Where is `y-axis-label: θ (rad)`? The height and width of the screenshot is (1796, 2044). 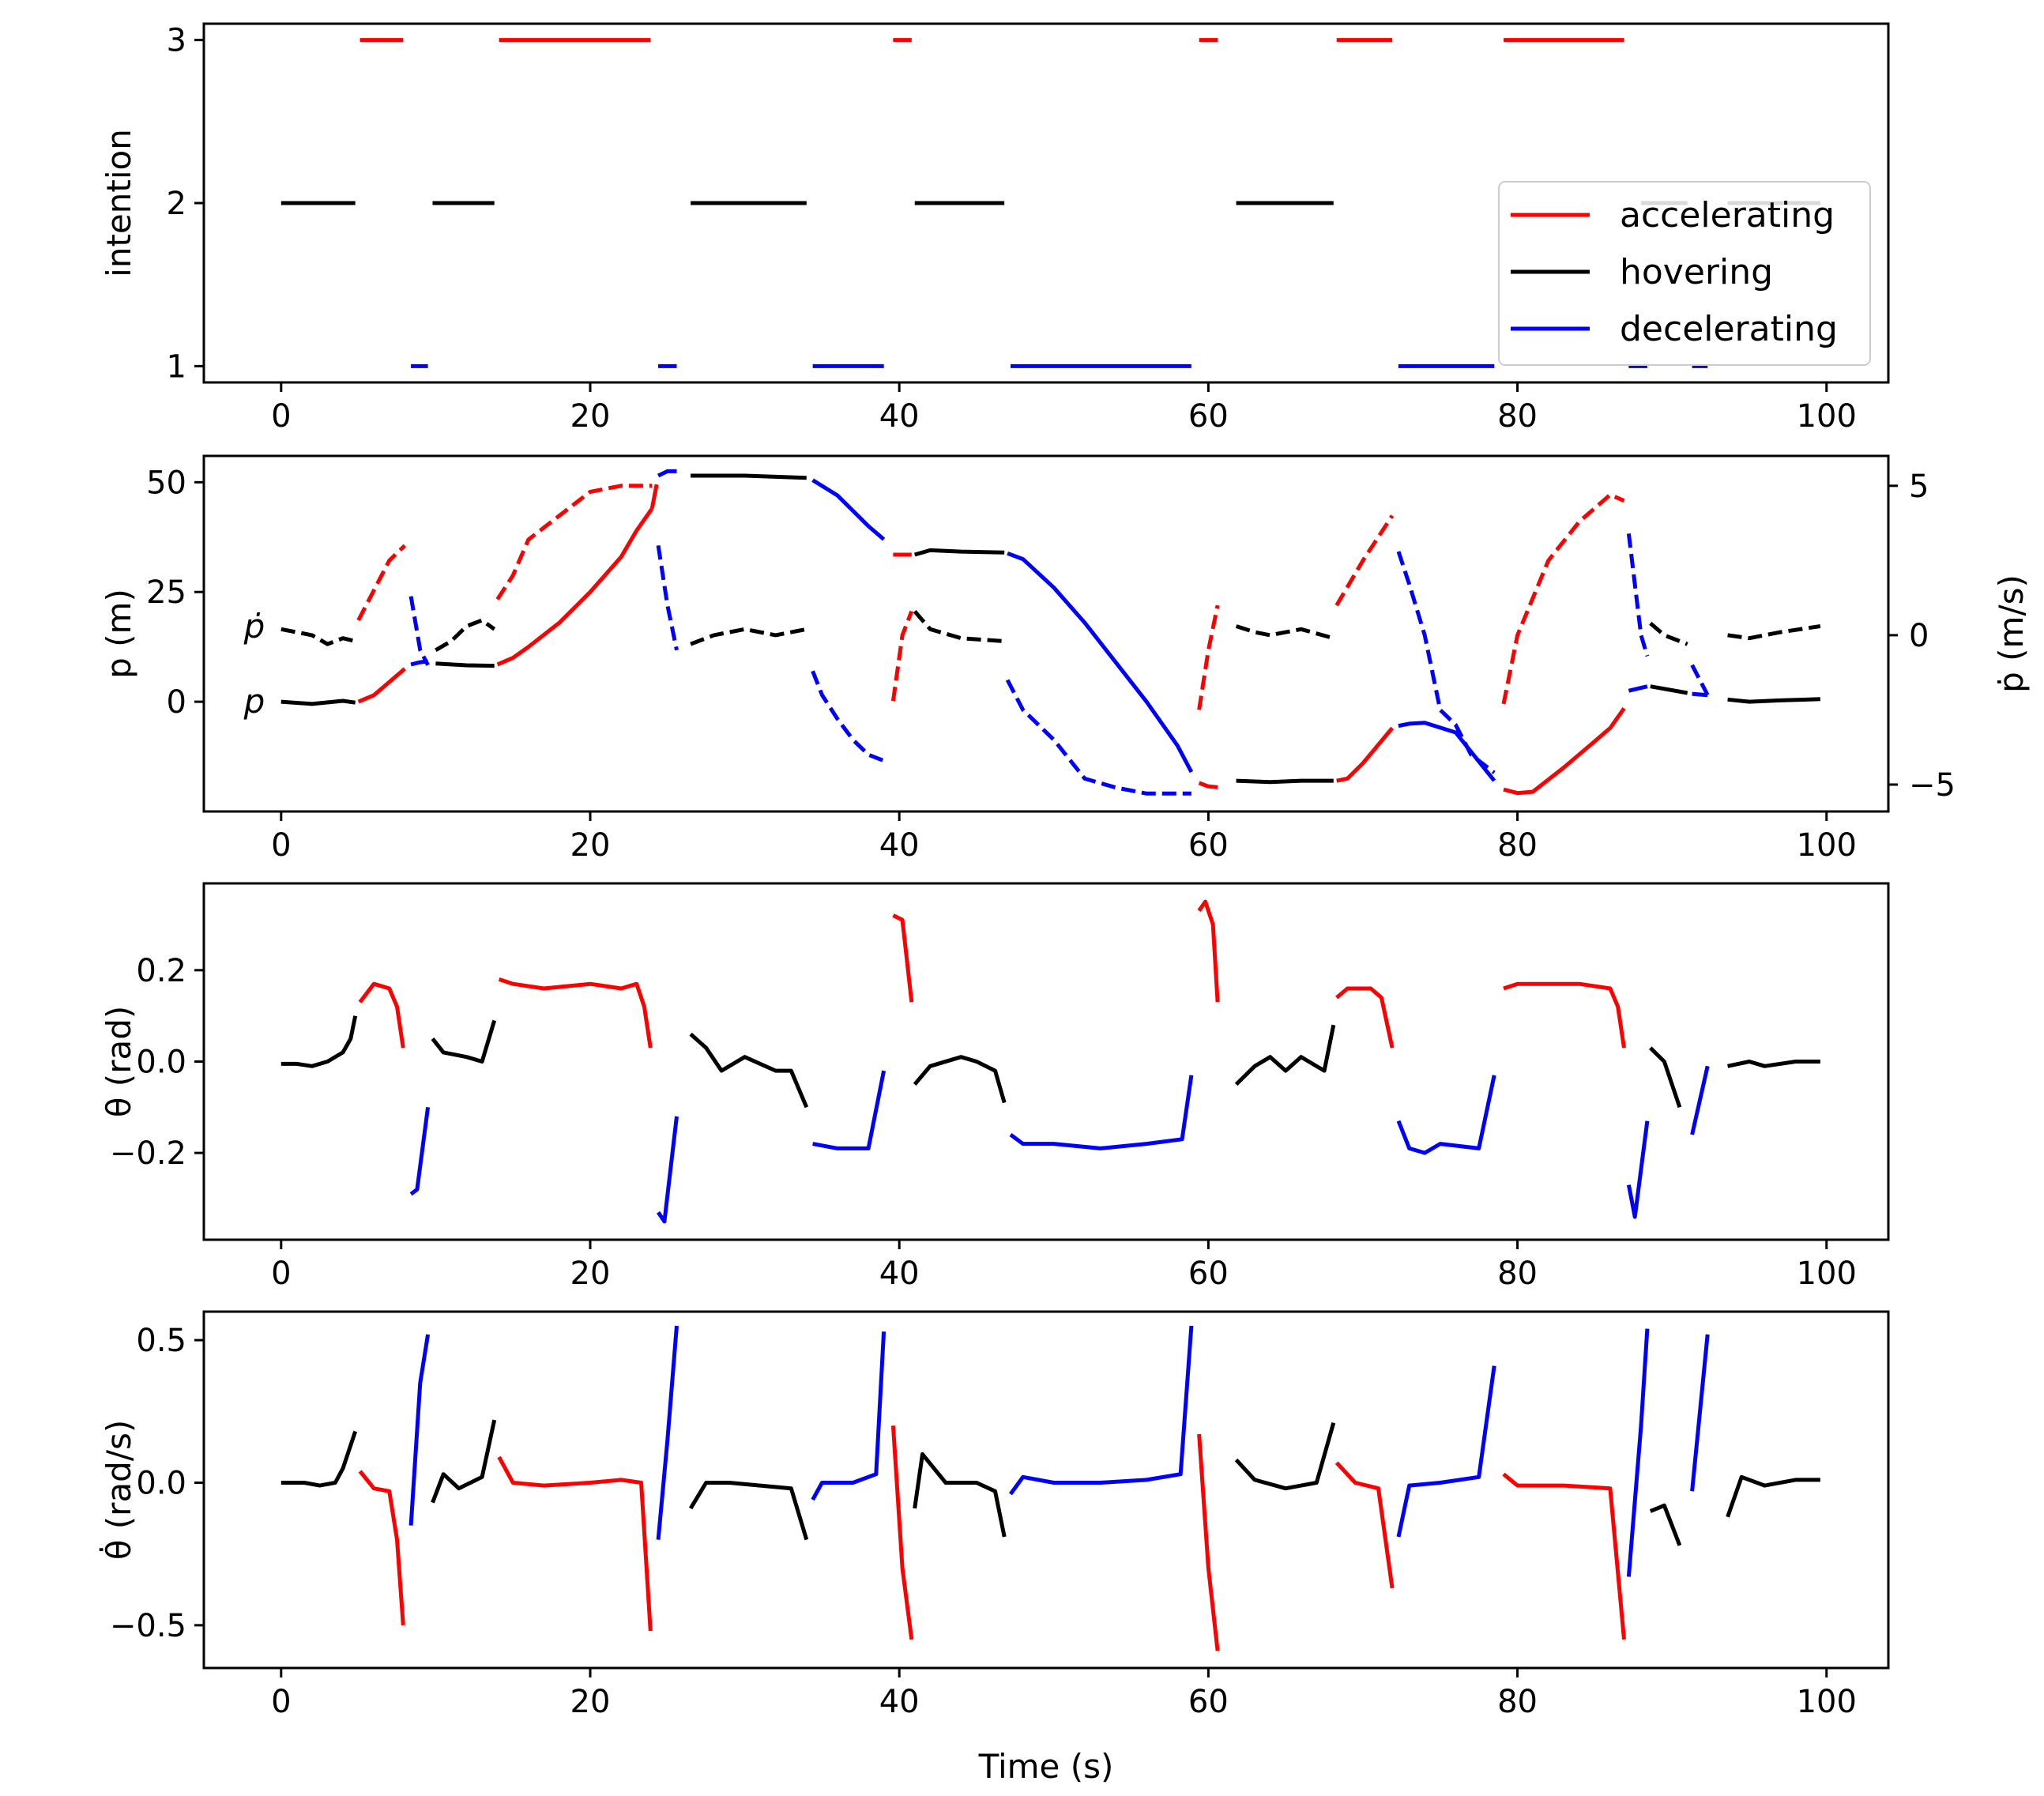 y-axis-label: θ (rad) is located at coordinates (119, 1061).